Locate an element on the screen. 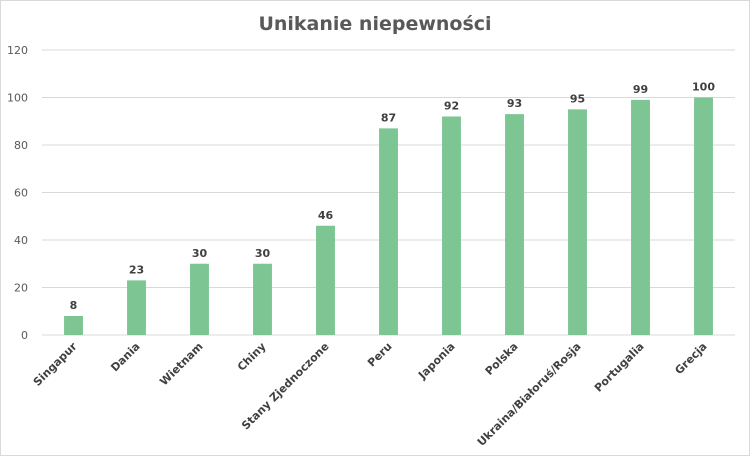 Image resolution: width=750 pixels, height=456 pixels. bar-polska is located at coordinates (514, 224).